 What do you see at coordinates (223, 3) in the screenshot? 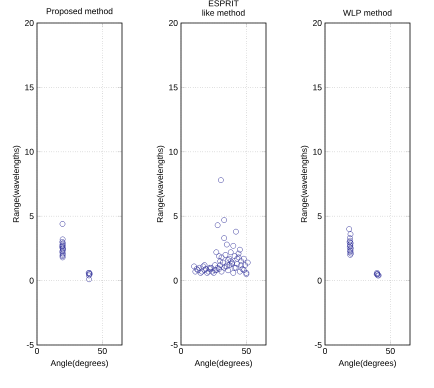
I see `chart-title: ESPRIT` at bounding box center [223, 3].